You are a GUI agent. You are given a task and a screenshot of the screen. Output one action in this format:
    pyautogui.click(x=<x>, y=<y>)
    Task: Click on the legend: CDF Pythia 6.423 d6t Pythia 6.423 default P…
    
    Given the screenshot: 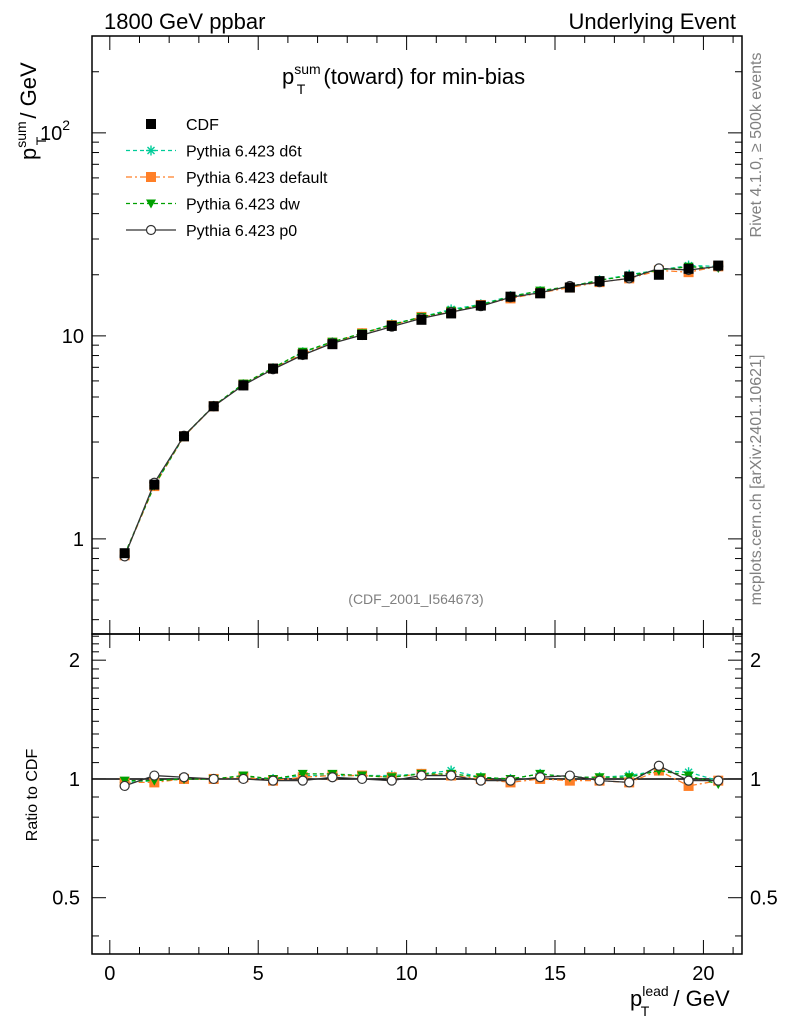 What is the action you would take?
    pyautogui.click(x=227, y=178)
    